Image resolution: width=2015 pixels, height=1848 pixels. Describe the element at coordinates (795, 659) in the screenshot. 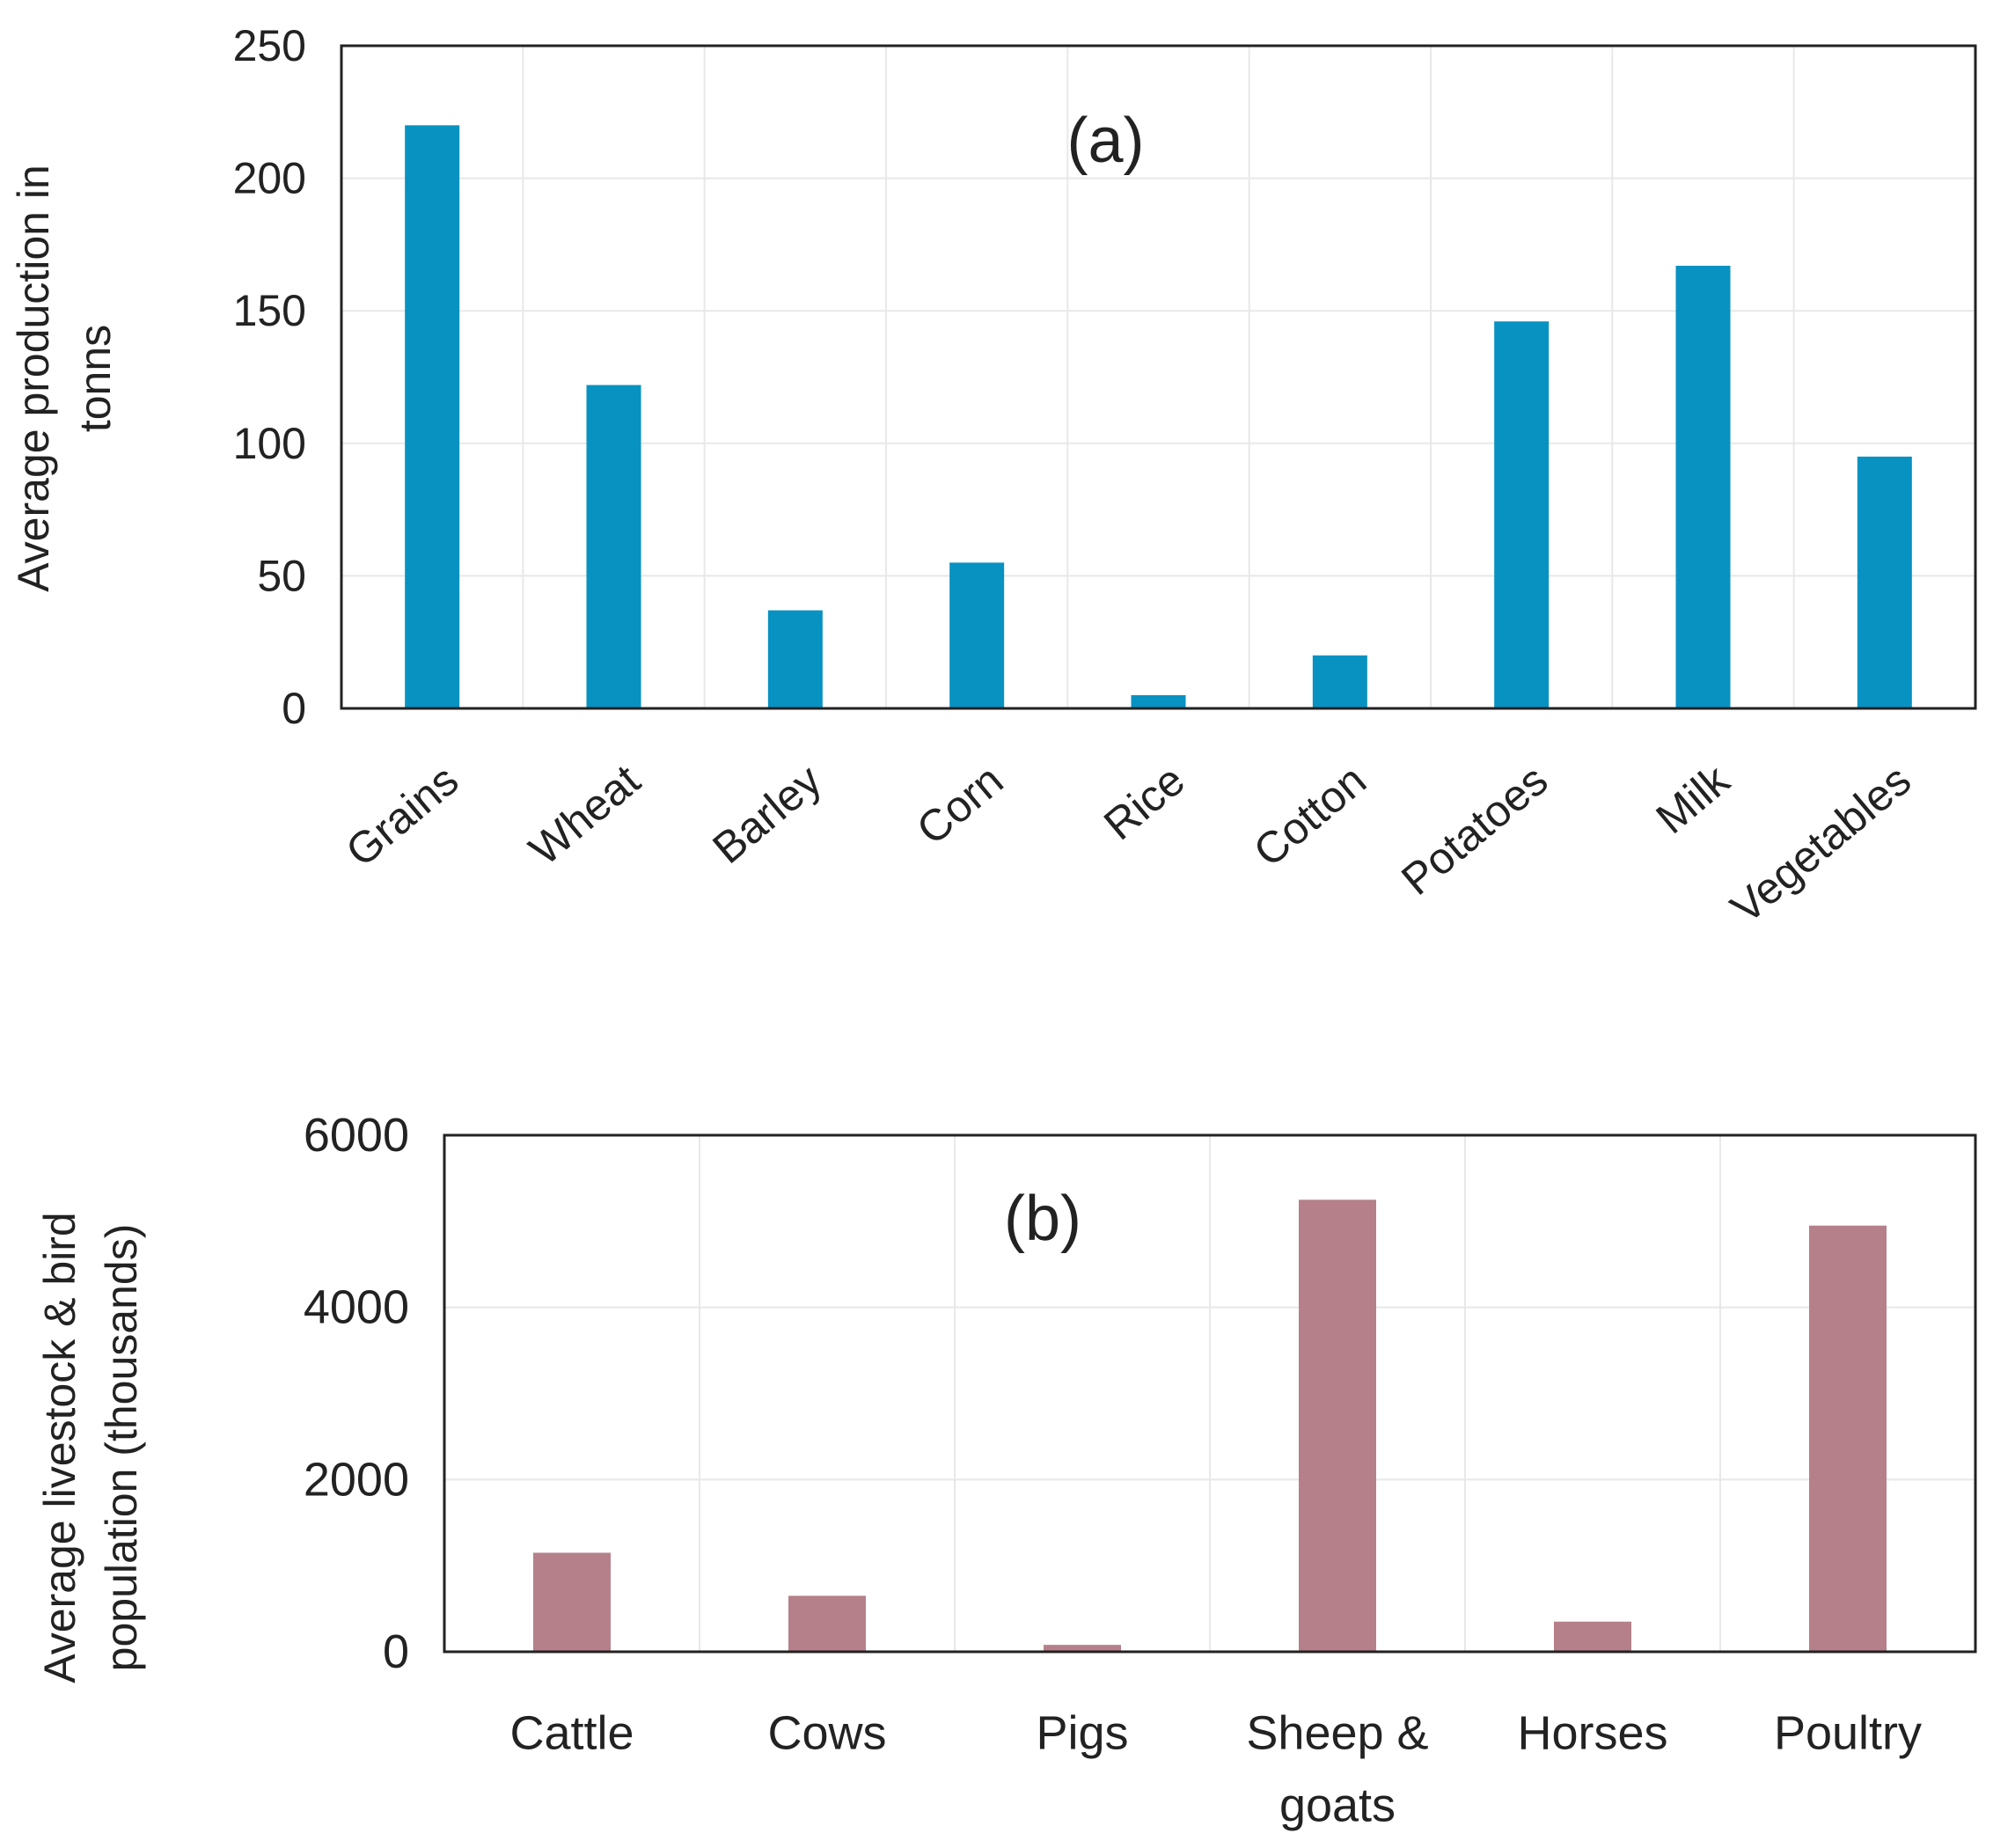

I see `bar-barley` at that location.